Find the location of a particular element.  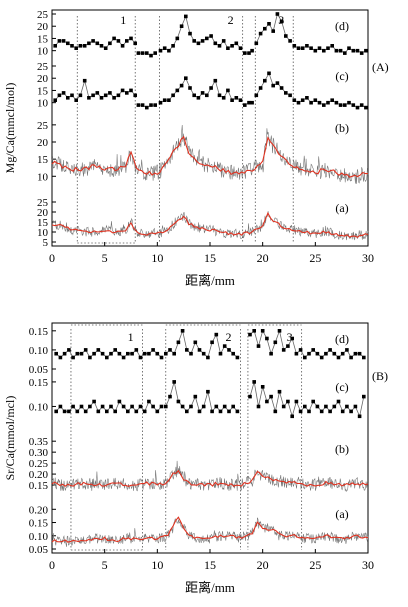

x-tick-label: 25 is located at coordinates (315, 565).